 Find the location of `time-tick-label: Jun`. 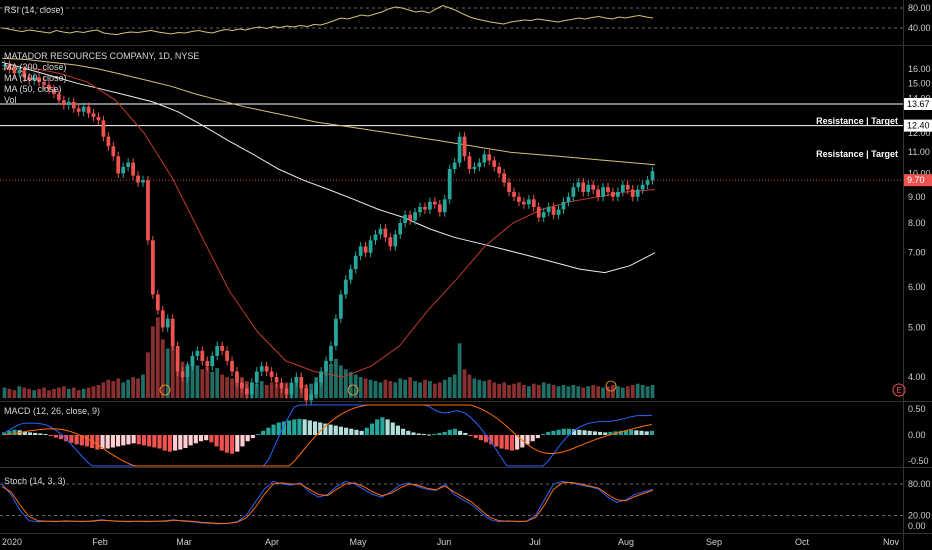

time-tick-label: Jun is located at coordinates (444, 542).